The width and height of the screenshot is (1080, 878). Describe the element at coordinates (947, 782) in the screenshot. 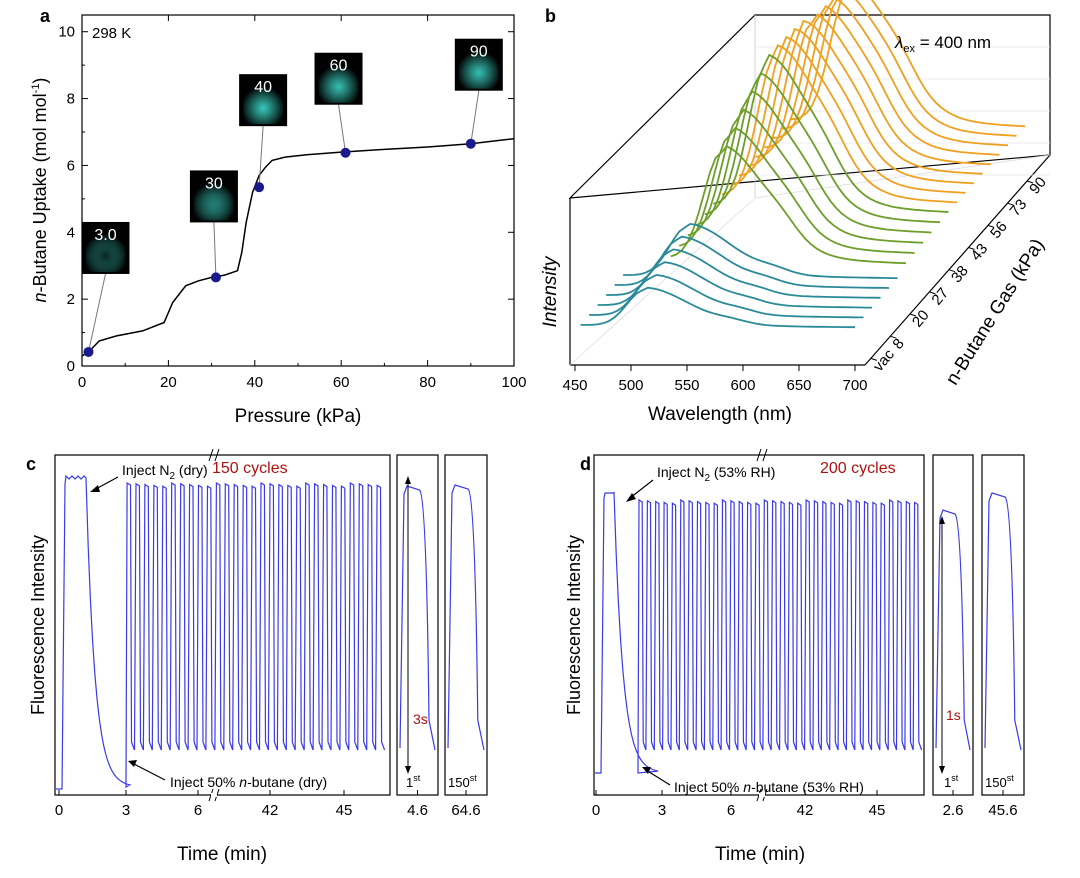

I see `inset1-label-d-num: 1` at that location.